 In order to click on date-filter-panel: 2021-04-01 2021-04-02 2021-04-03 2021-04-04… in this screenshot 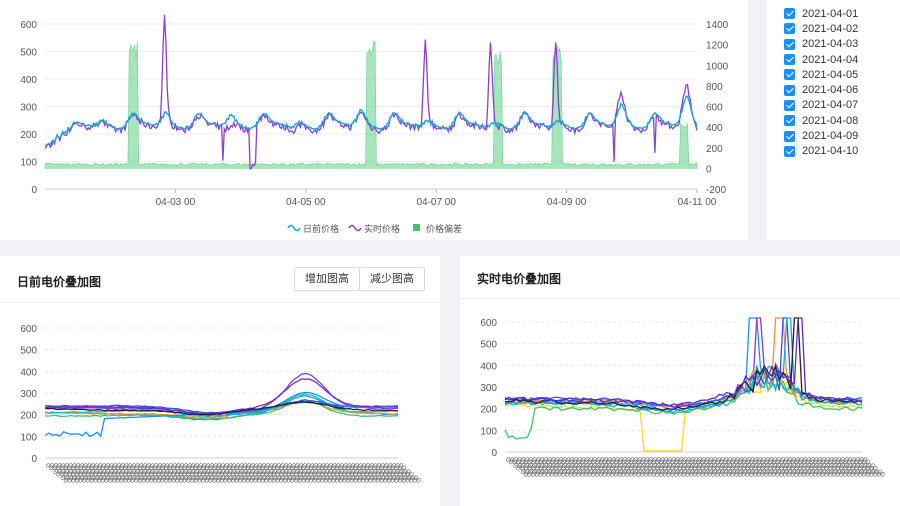, I will do `click(833, 120)`.